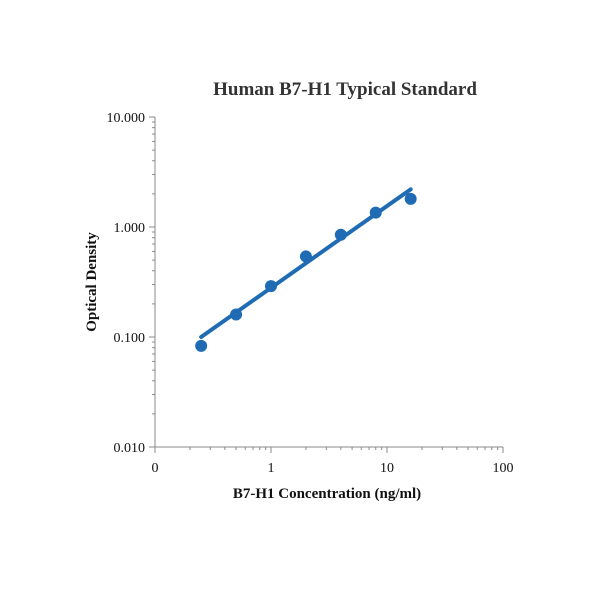  I want to click on y-tick-label: 10.000, so click(126, 118).